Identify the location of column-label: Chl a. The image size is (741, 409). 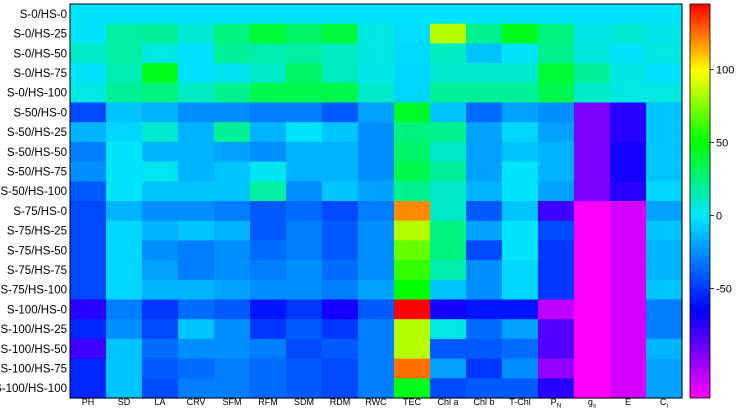
(447, 402).